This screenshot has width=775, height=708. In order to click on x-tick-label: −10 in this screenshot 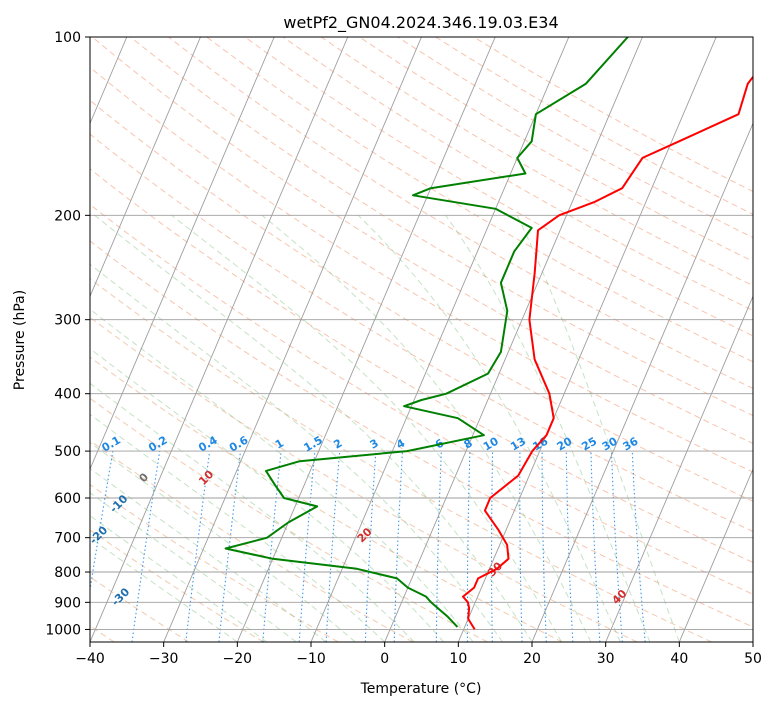, I will do `click(311, 659)`.